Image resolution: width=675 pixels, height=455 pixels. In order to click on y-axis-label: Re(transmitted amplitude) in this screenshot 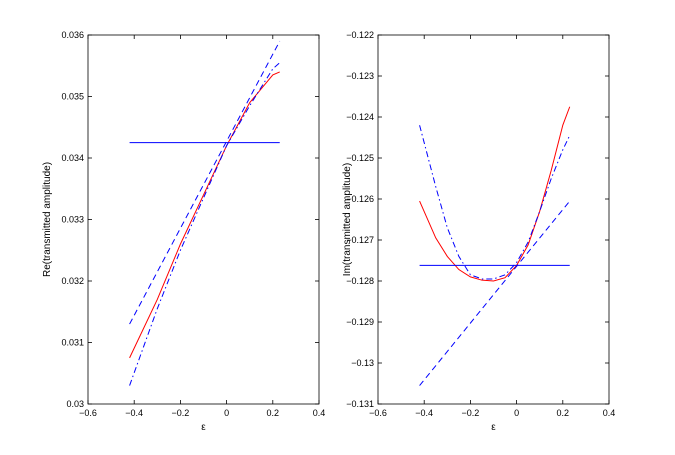, I will do `click(47, 219)`.